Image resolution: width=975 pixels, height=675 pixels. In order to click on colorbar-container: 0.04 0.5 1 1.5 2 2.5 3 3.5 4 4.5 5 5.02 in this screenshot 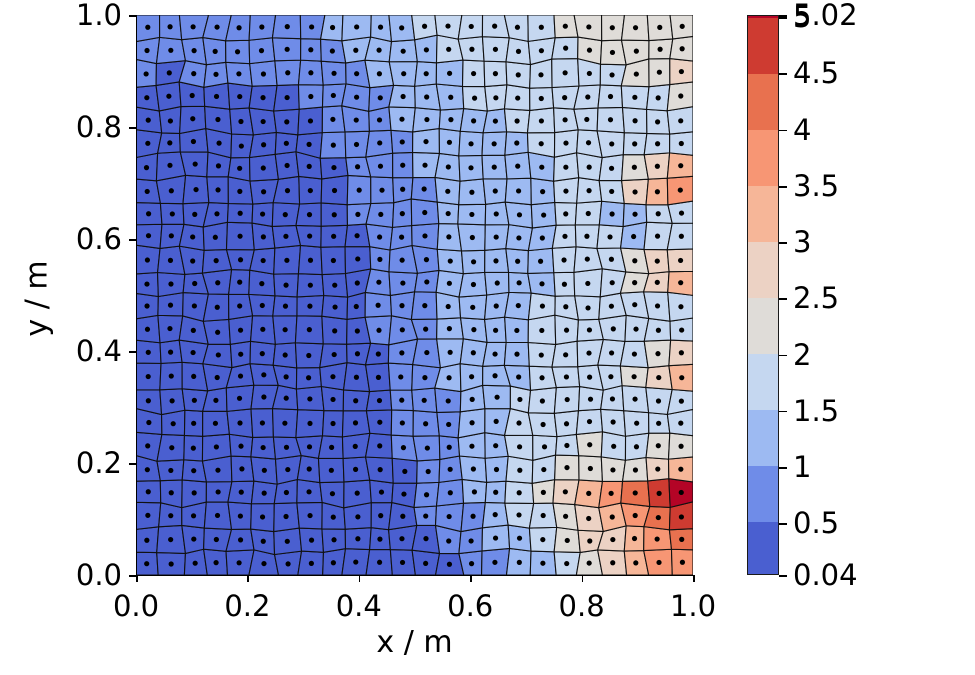, I will do `click(802, 296)`.